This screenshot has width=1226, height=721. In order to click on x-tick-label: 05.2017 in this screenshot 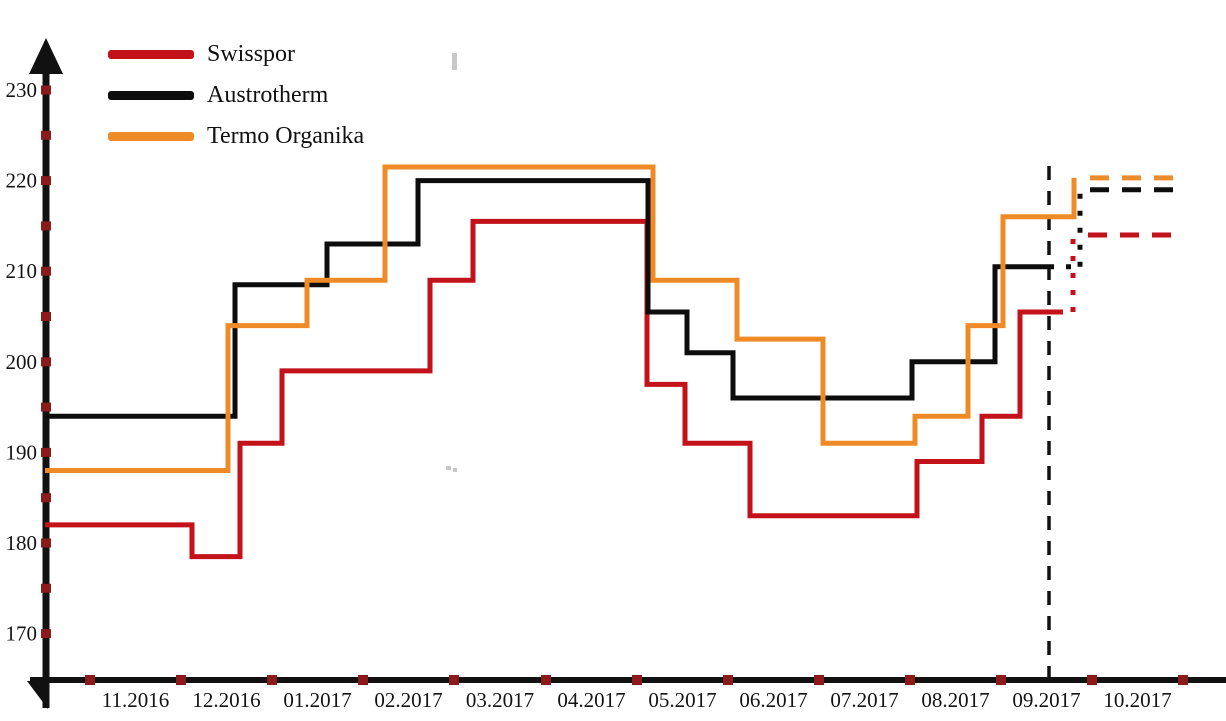, I will do `click(682, 700)`.